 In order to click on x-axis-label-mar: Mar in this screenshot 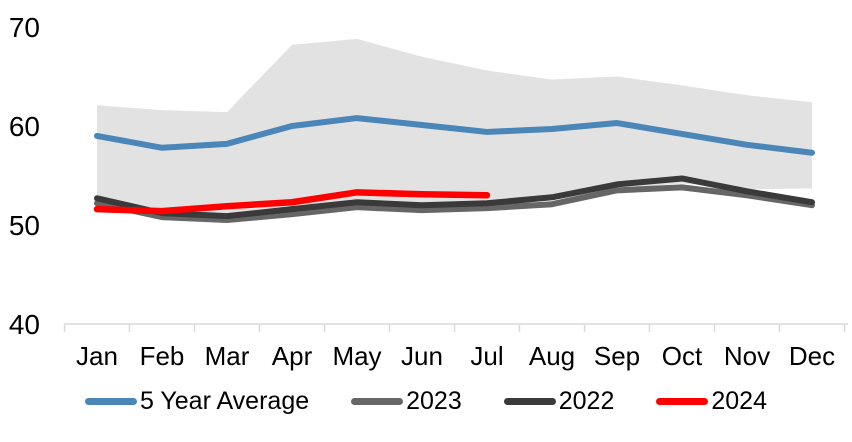, I will do `click(227, 356)`.